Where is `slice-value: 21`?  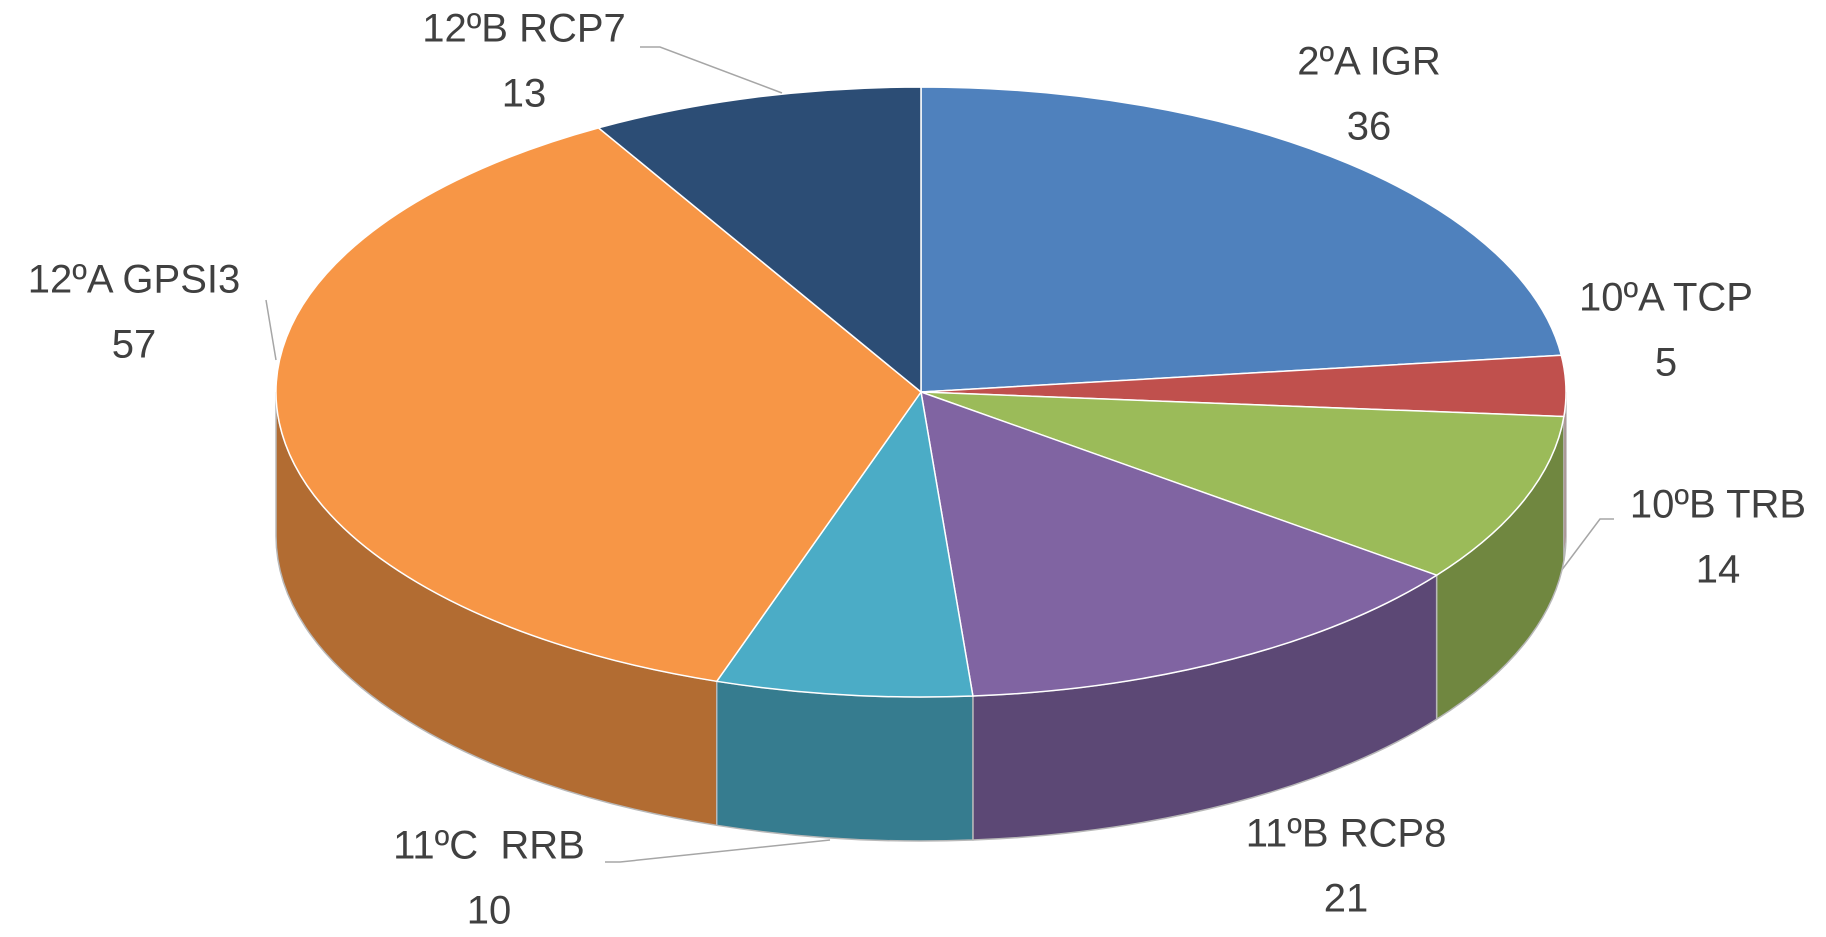 slice-value: 21 is located at coordinates (1346, 899).